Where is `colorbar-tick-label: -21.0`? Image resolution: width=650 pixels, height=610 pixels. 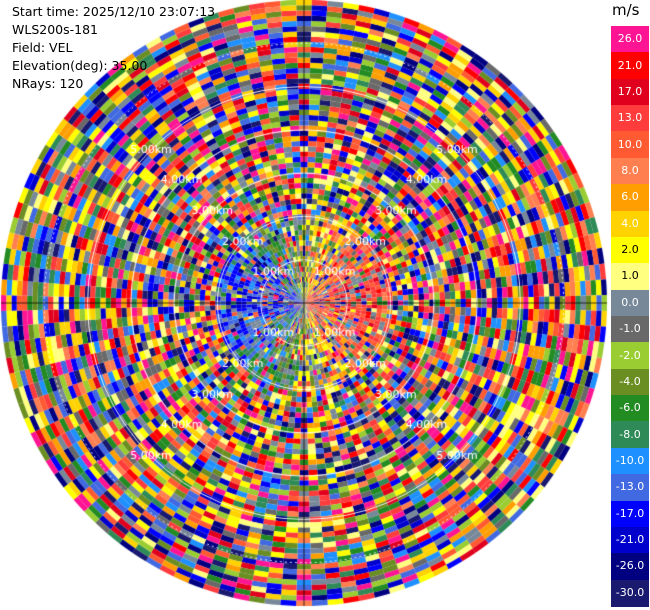
colorbar-tick-label: -21.0 is located at coordinates (630, 540).